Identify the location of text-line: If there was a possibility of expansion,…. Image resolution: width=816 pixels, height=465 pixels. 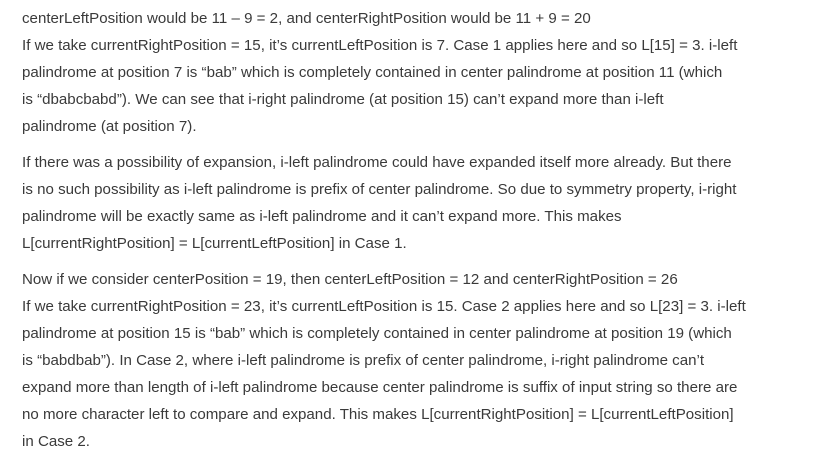
(377, 162).